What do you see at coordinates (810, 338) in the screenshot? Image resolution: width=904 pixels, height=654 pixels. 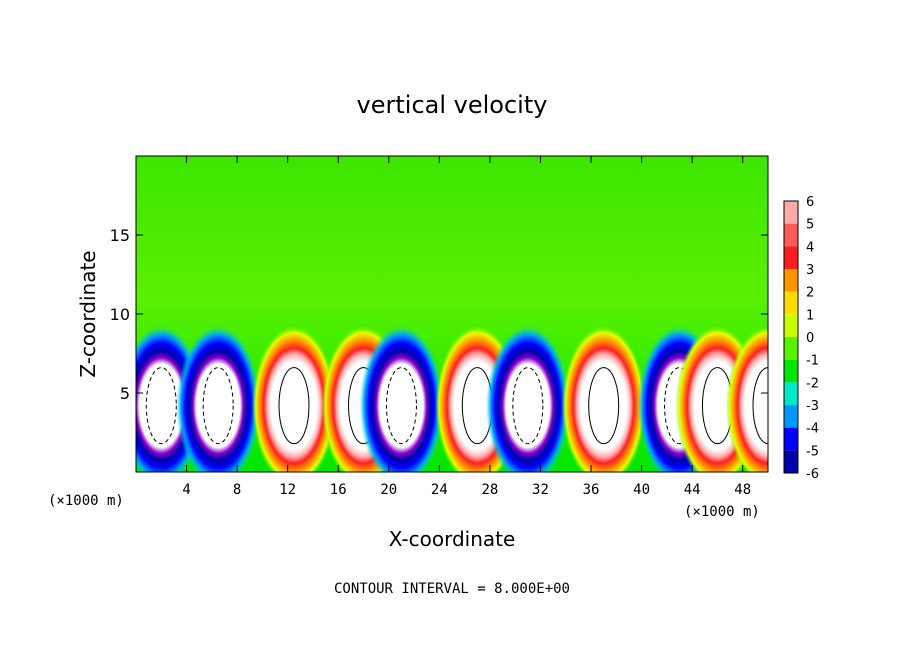 I see `colorbar-label: 0` at bounding box center [810, 338].